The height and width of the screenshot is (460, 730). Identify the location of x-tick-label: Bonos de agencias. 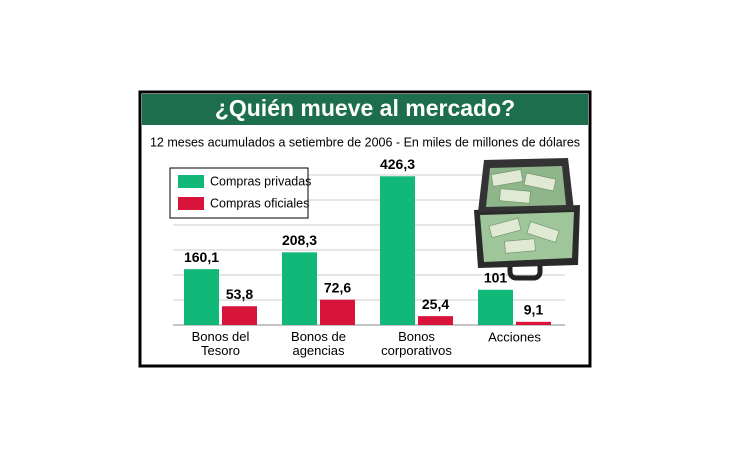
(318, 343).